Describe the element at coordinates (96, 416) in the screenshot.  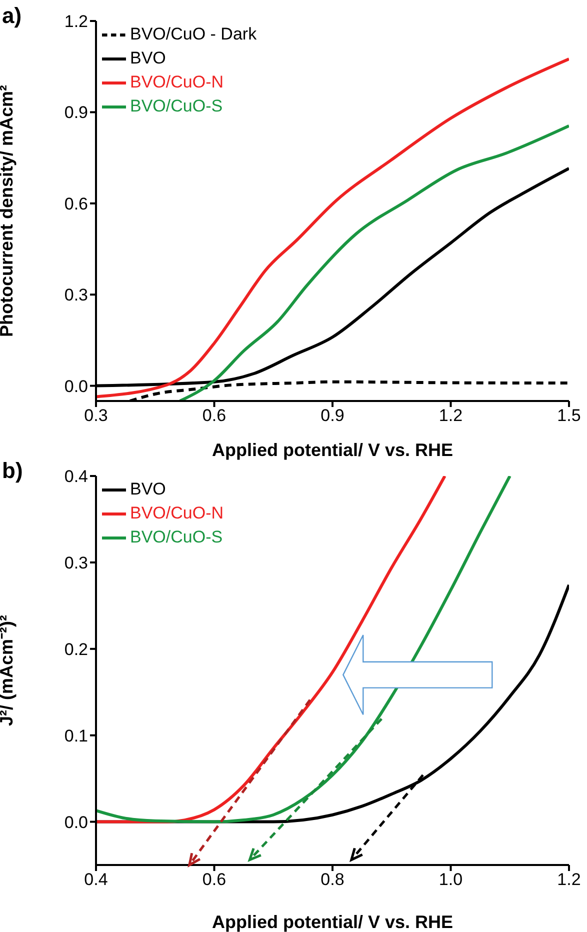
I see `x-tick-label: 0.3` at that location.